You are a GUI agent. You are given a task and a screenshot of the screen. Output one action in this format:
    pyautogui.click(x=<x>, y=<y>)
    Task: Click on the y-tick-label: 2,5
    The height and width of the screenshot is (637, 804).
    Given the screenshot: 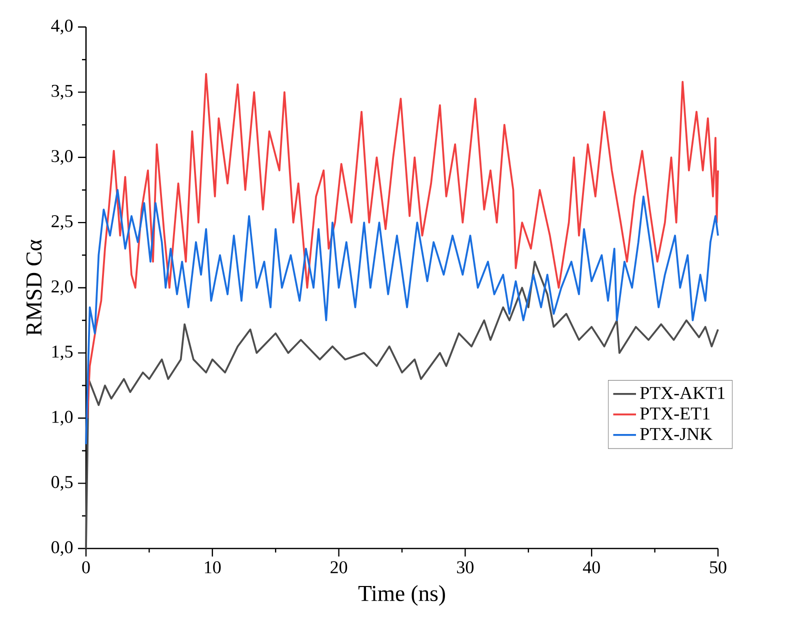 What is the action you would take?
    pyautogui.click(x=62, y=222)
    